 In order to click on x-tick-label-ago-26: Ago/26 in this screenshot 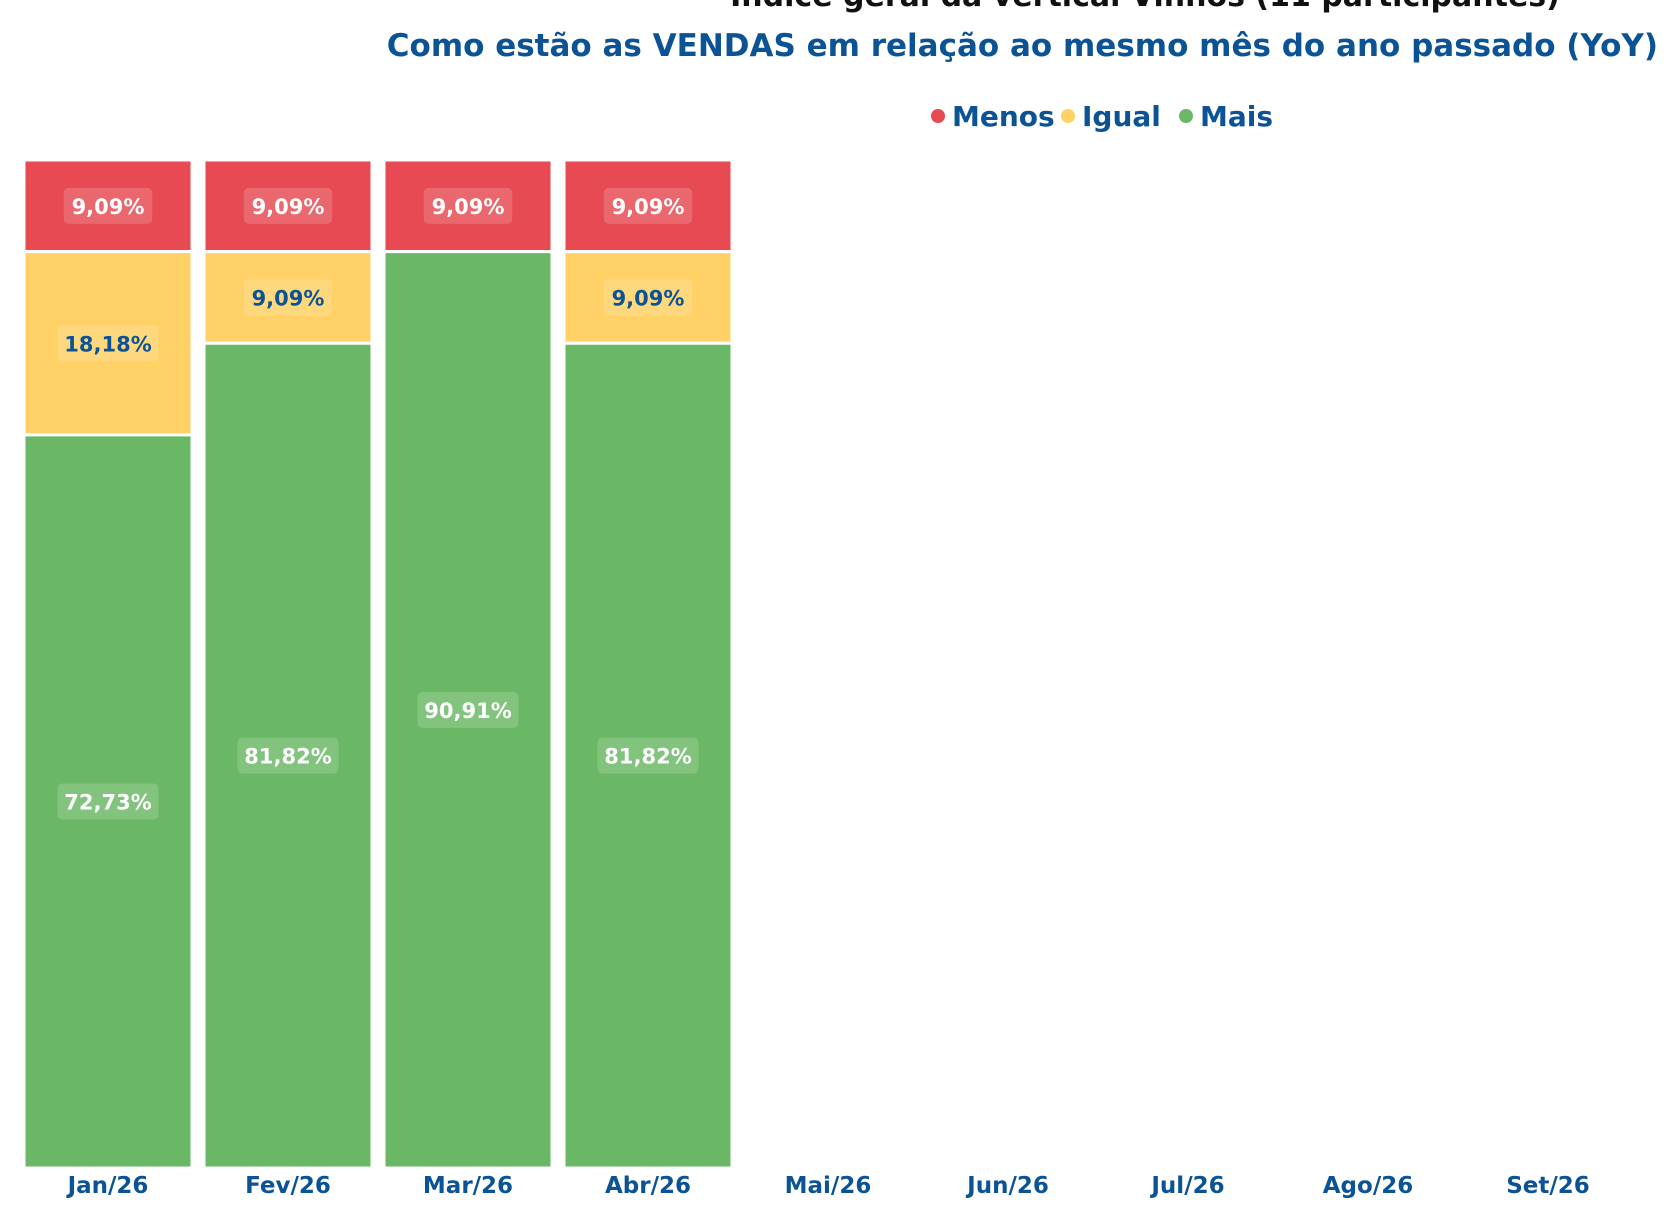, I will do `click(1368, 1186)`.